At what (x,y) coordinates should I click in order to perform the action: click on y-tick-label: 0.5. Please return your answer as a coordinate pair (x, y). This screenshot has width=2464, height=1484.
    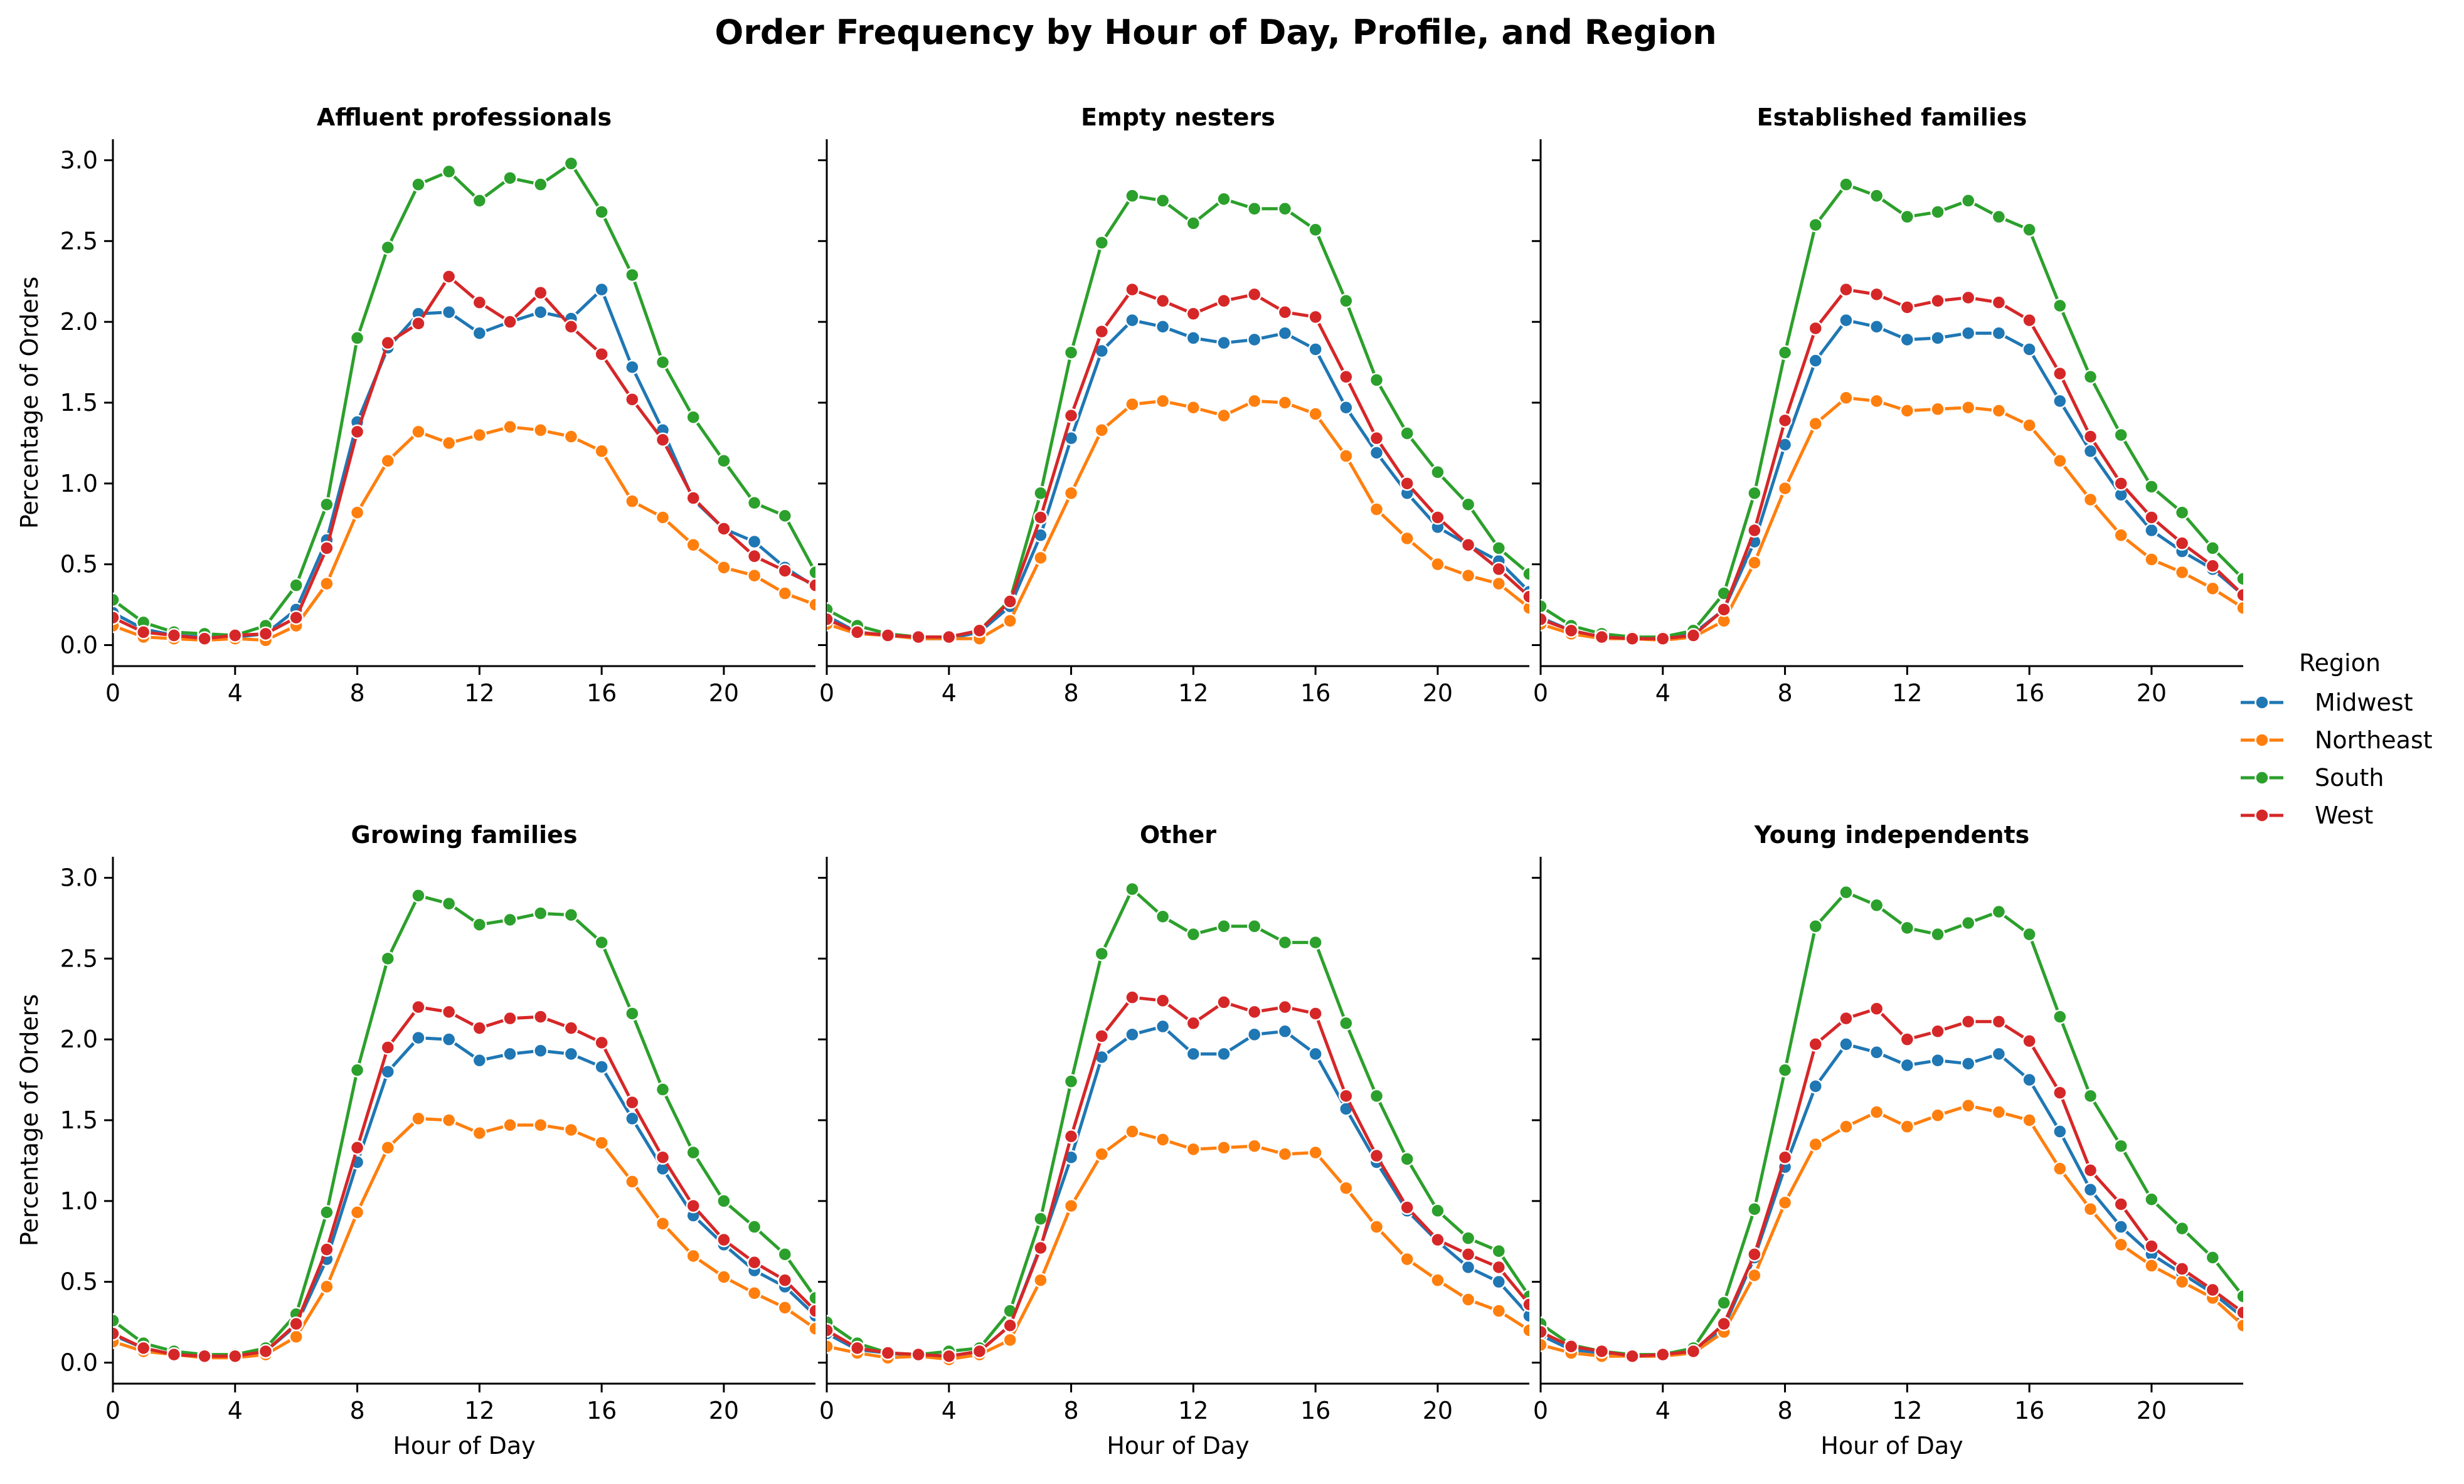
    Looking at the image, I should click on (79, 564).